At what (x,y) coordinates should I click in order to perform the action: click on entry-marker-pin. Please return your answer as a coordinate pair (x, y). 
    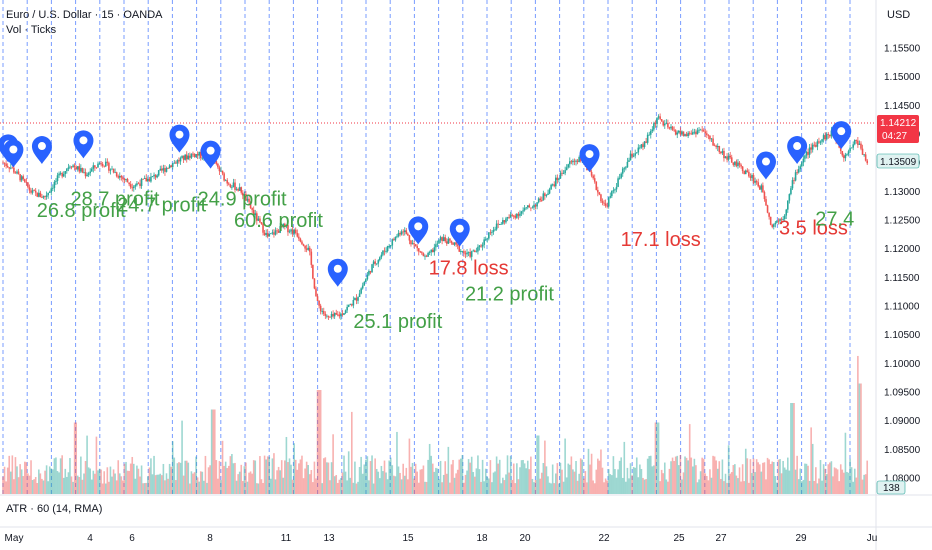
    Looking at the image, I should click on (766, 165).